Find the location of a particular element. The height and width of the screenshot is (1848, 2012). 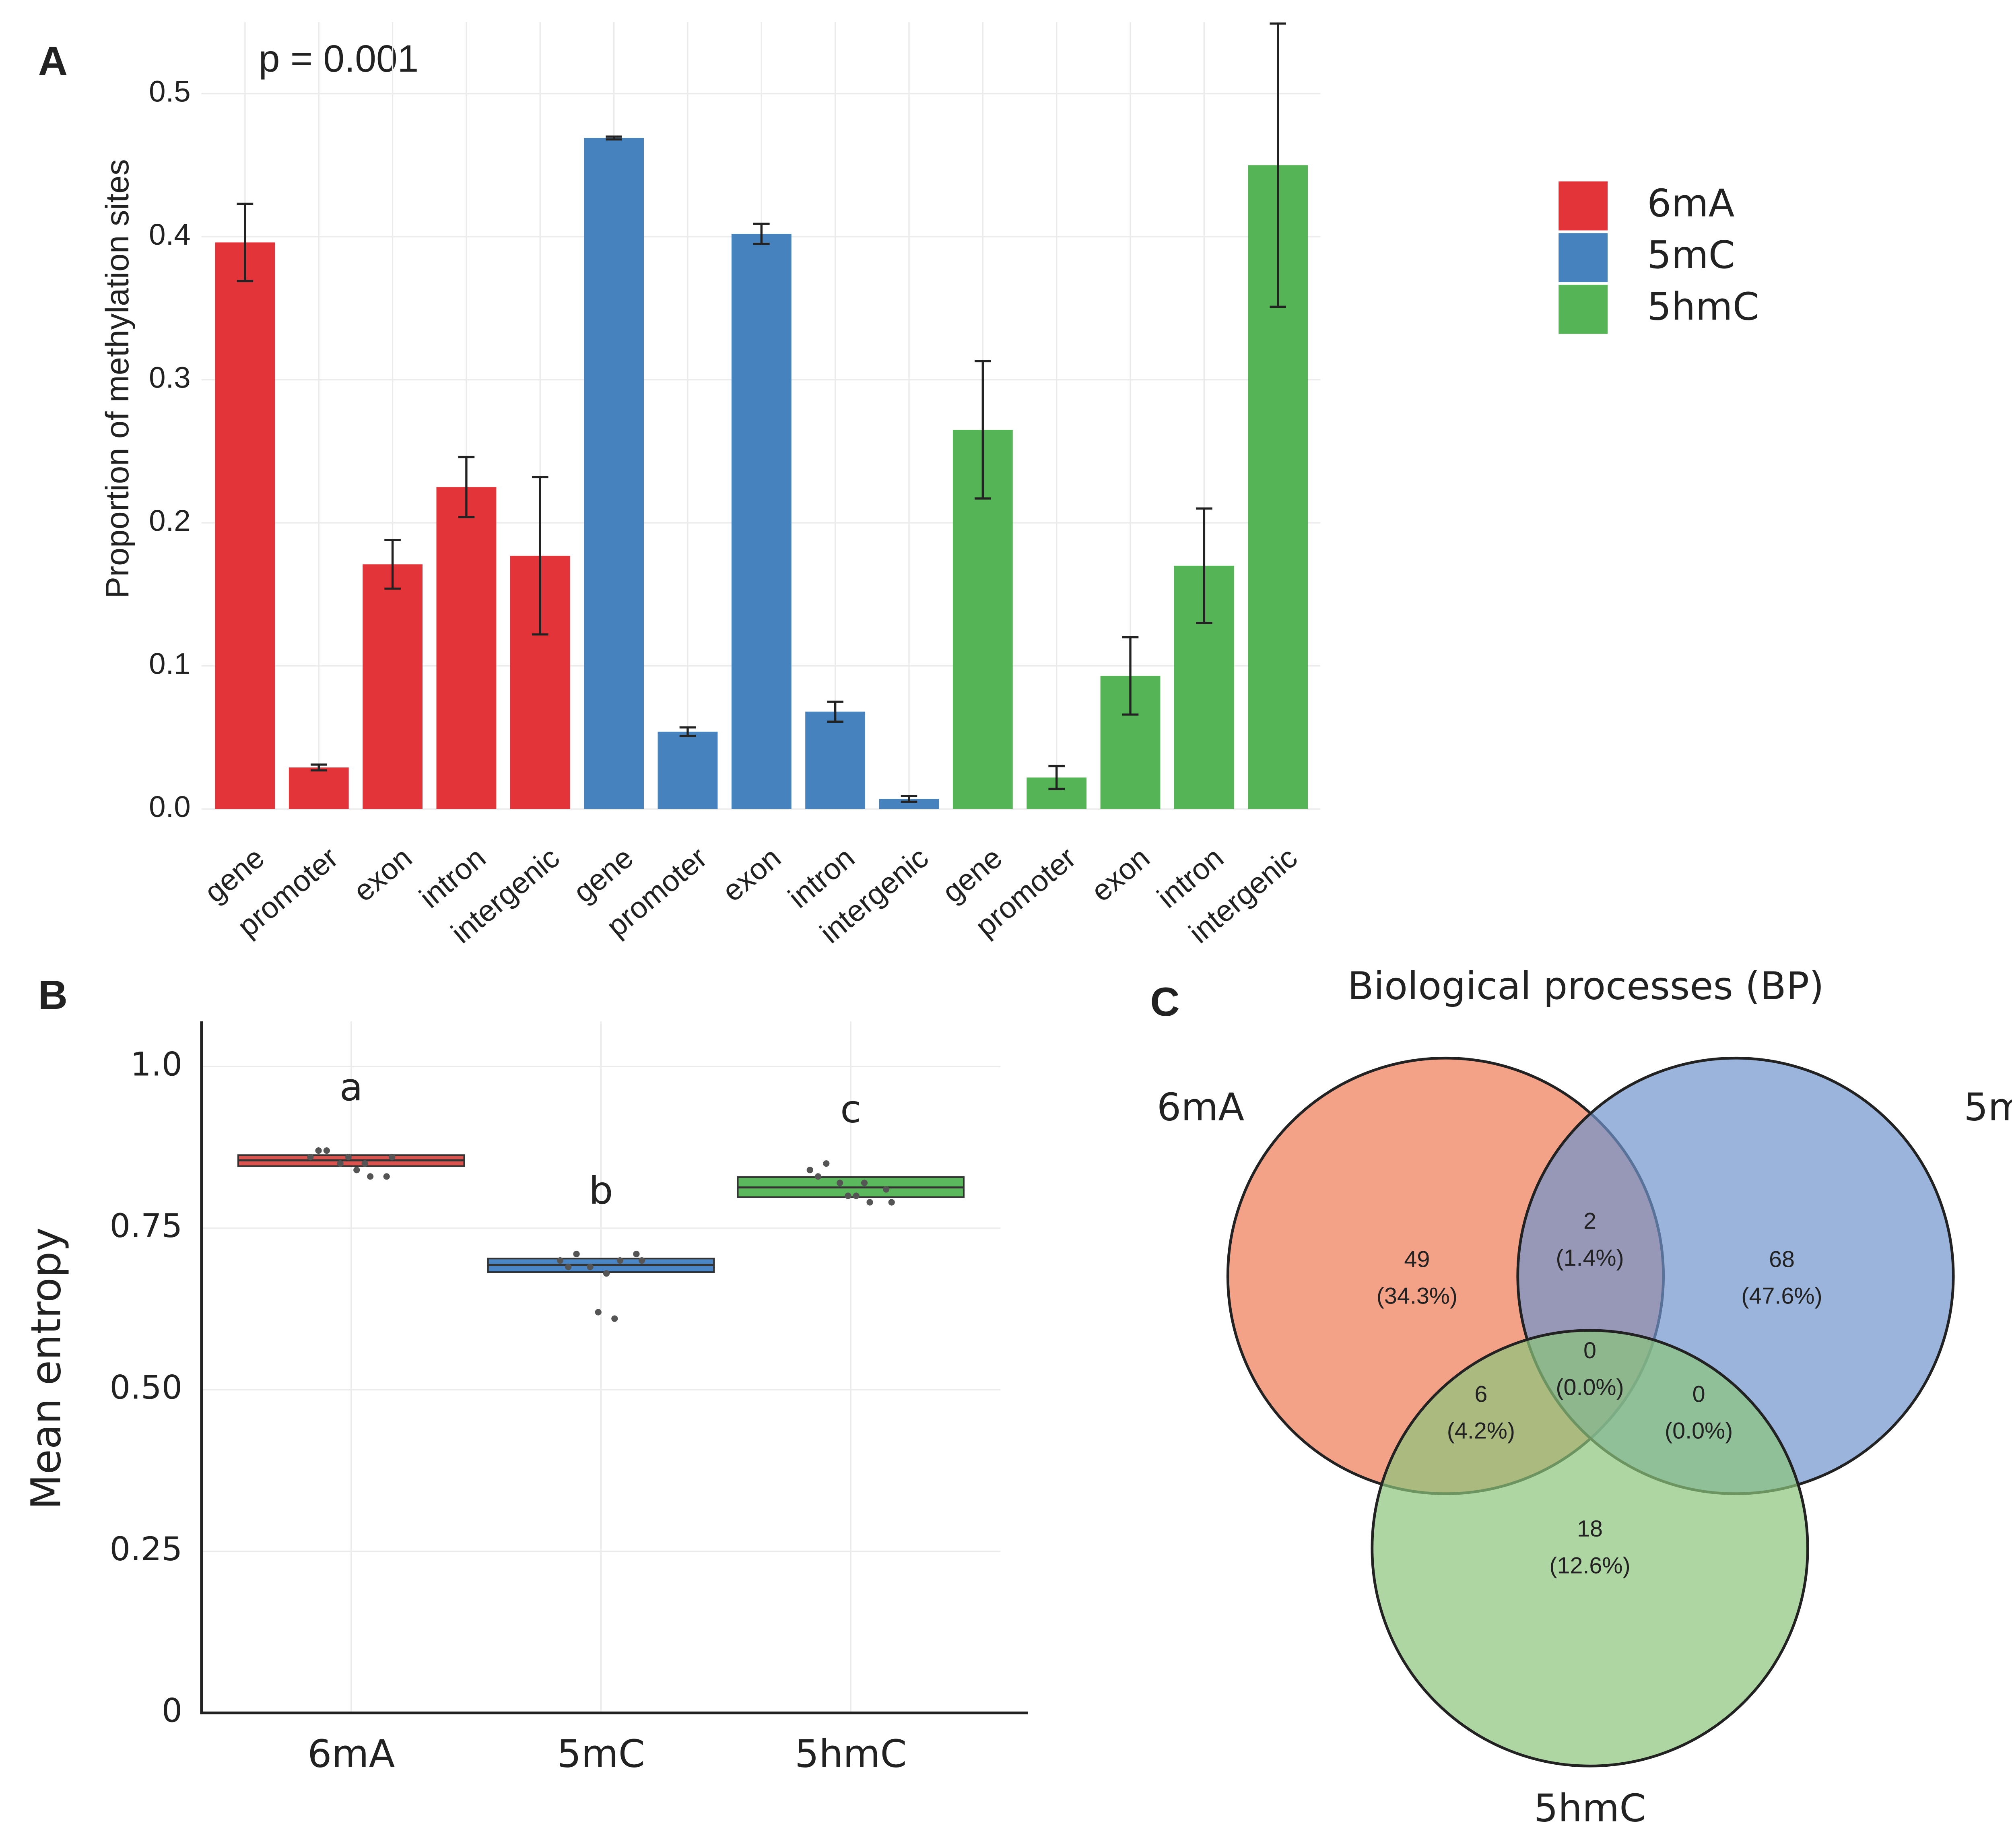

y-axis-label: Proportion of methylation sites is located at coordinates (117, 378).